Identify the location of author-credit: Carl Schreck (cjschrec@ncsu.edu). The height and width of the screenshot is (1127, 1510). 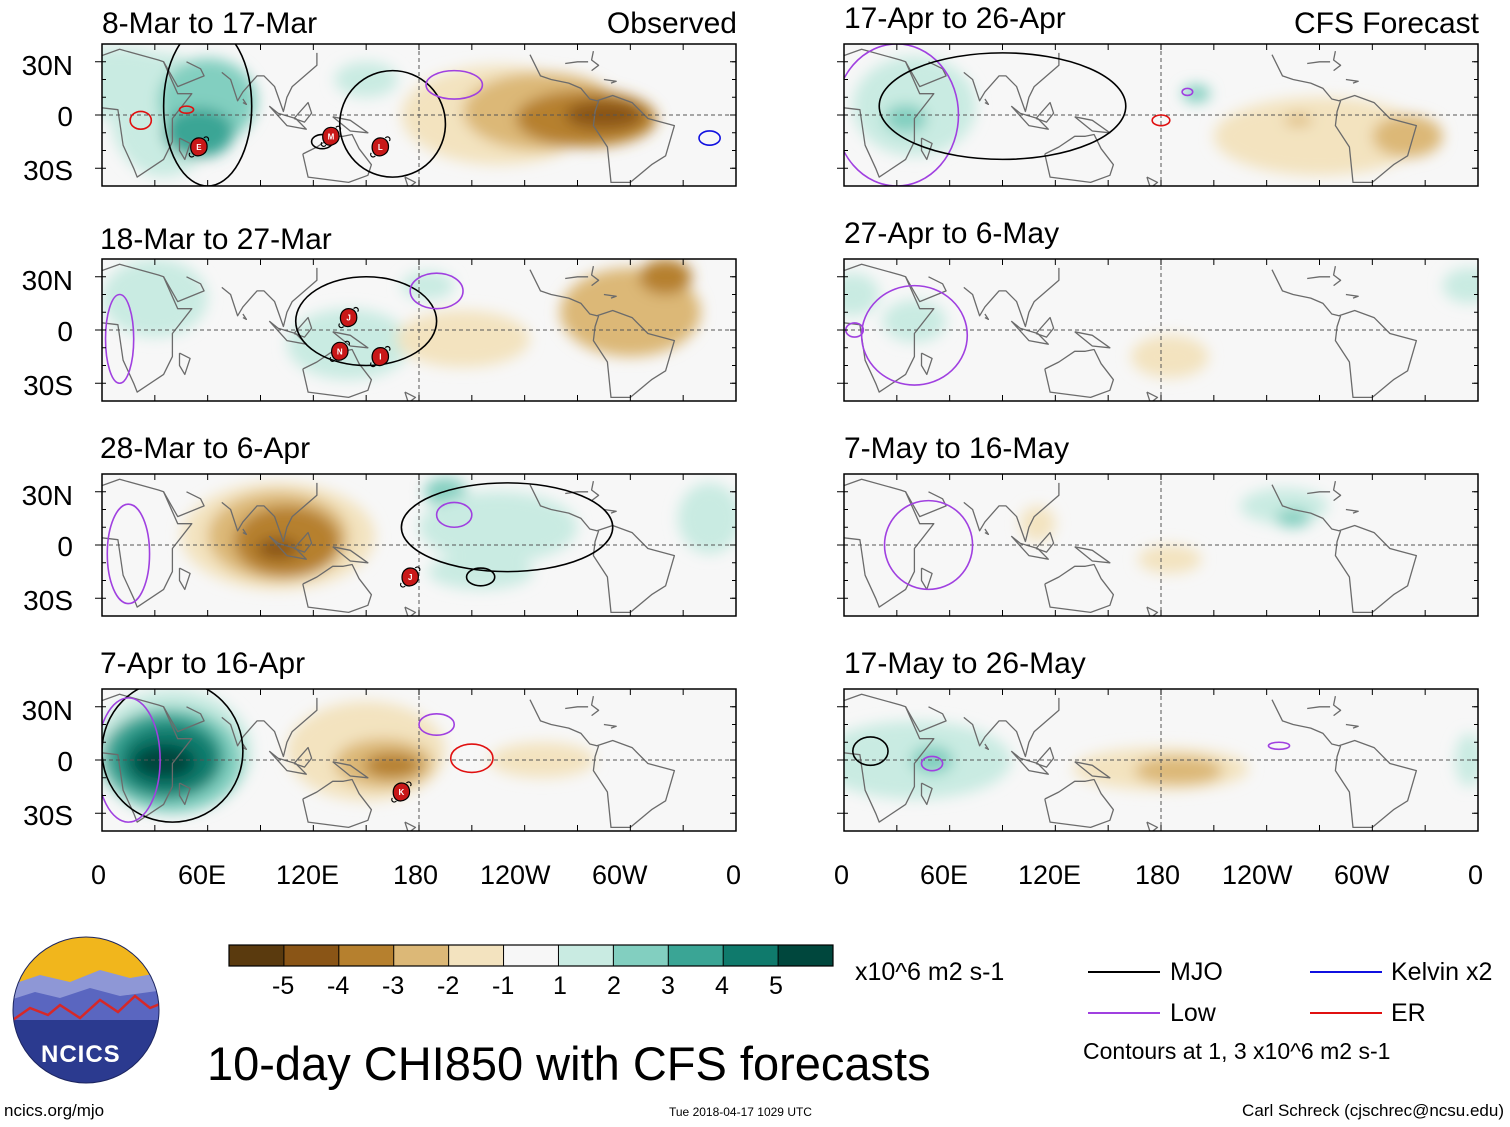
(1373, 1110).